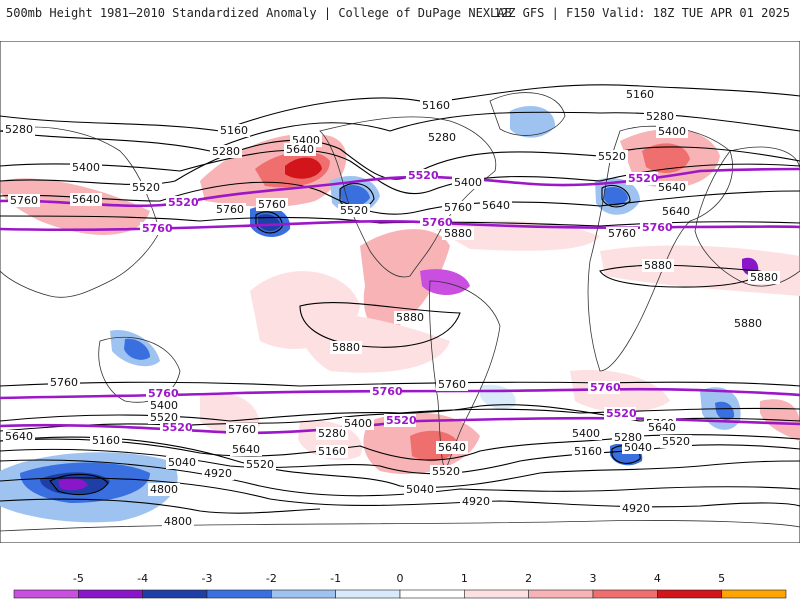 Image resolution: width=800 pixels, height=600 pixels. What do you see at coordinates (747, 216) in the screenshot?
I see `coast-asia` at bounding box center [747, 216].